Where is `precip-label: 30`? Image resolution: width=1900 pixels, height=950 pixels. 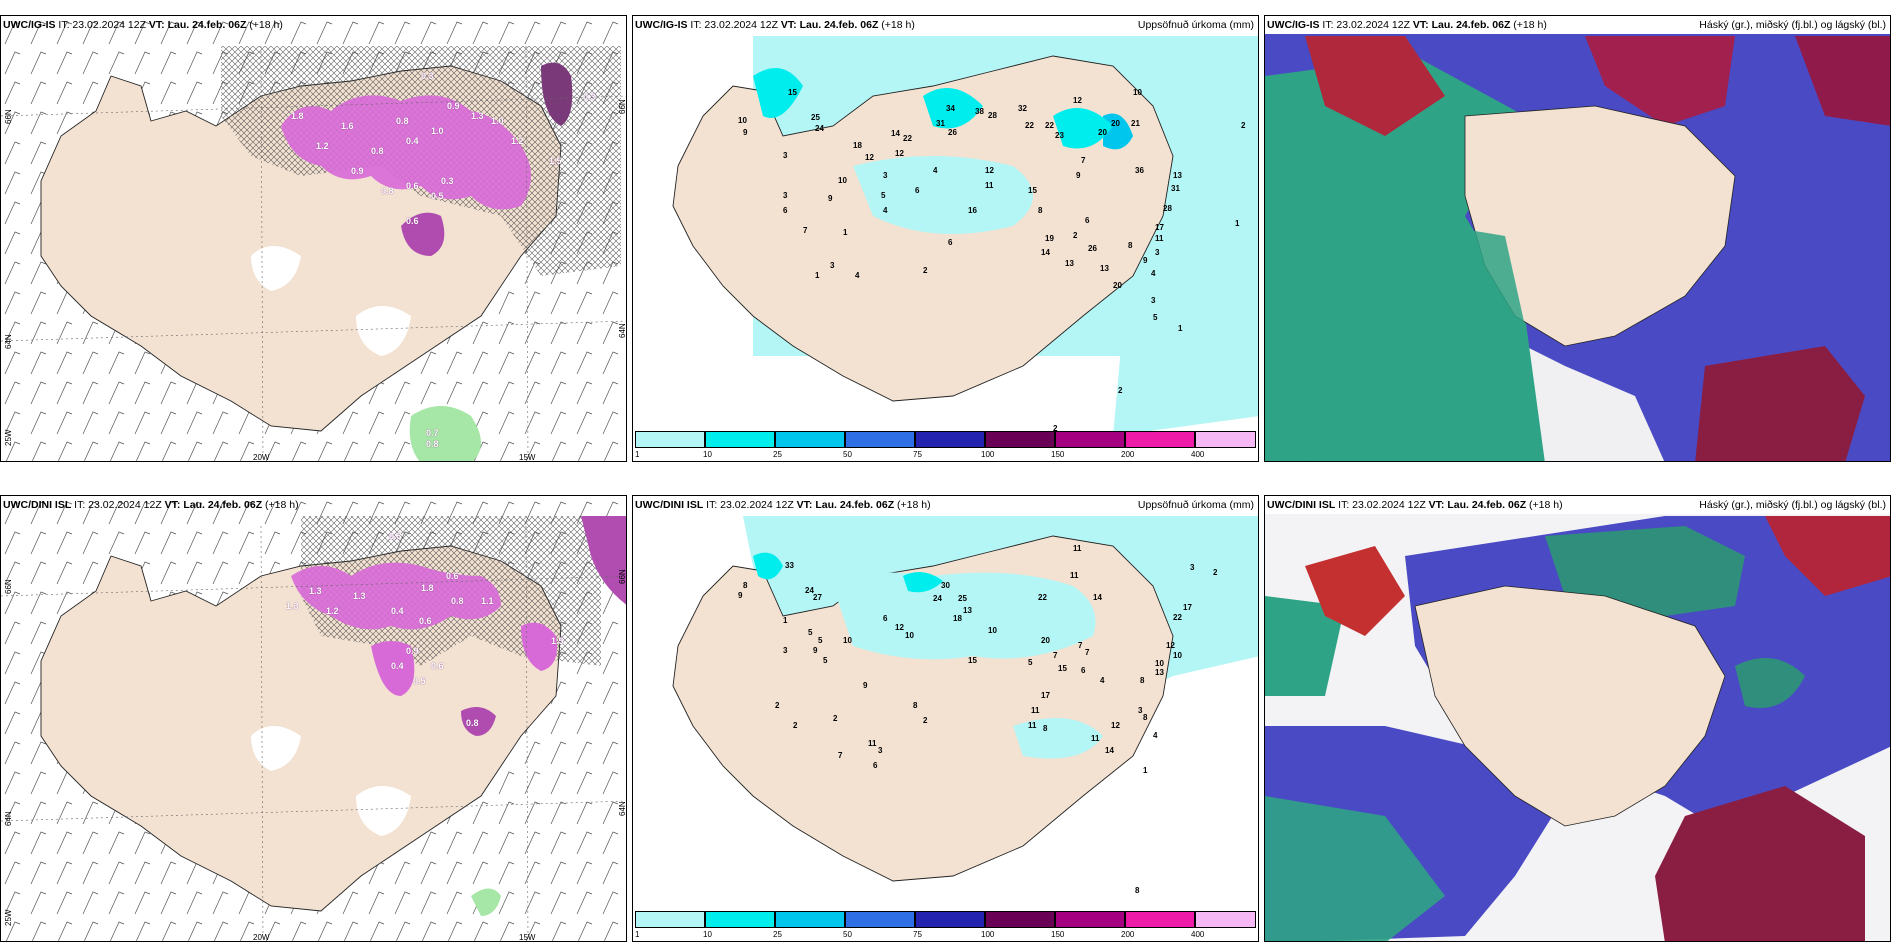
precip-label: 30 is located at coordinates (945, 585).